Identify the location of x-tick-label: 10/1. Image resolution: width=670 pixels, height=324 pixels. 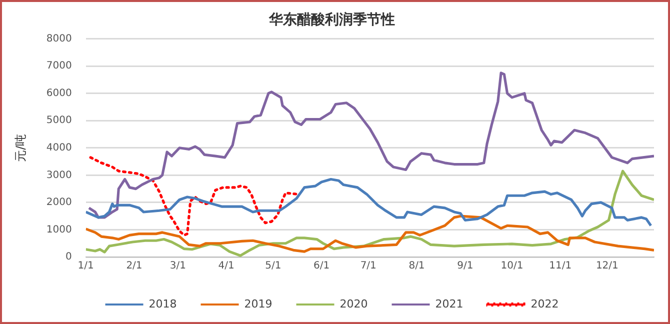
(512, 266).